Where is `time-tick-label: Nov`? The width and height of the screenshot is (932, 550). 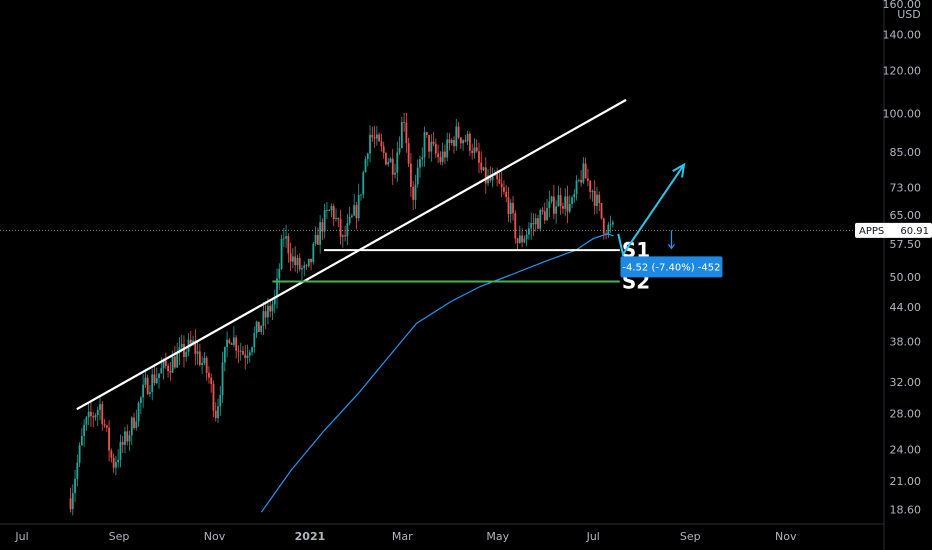
time-tick-label: Nov is located at coordinates (215, 536).